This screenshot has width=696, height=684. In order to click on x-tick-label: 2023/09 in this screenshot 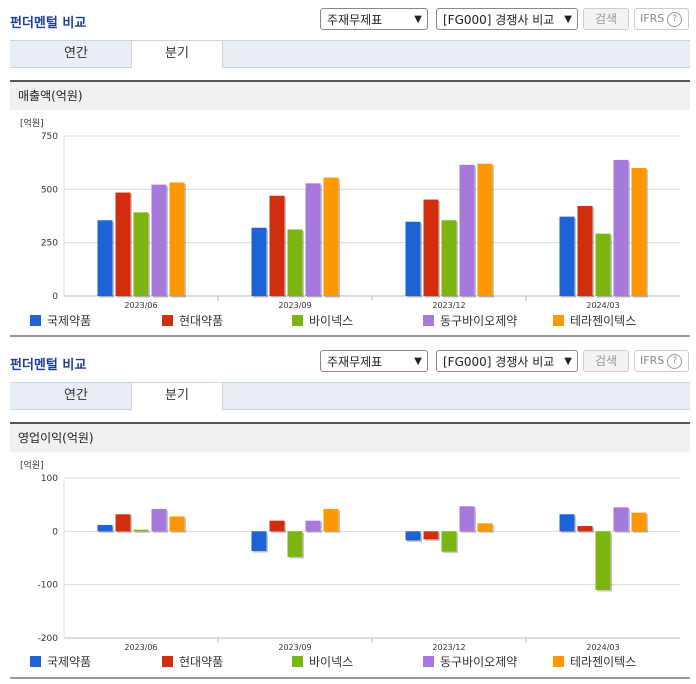, I will do `click(294, 647)`.